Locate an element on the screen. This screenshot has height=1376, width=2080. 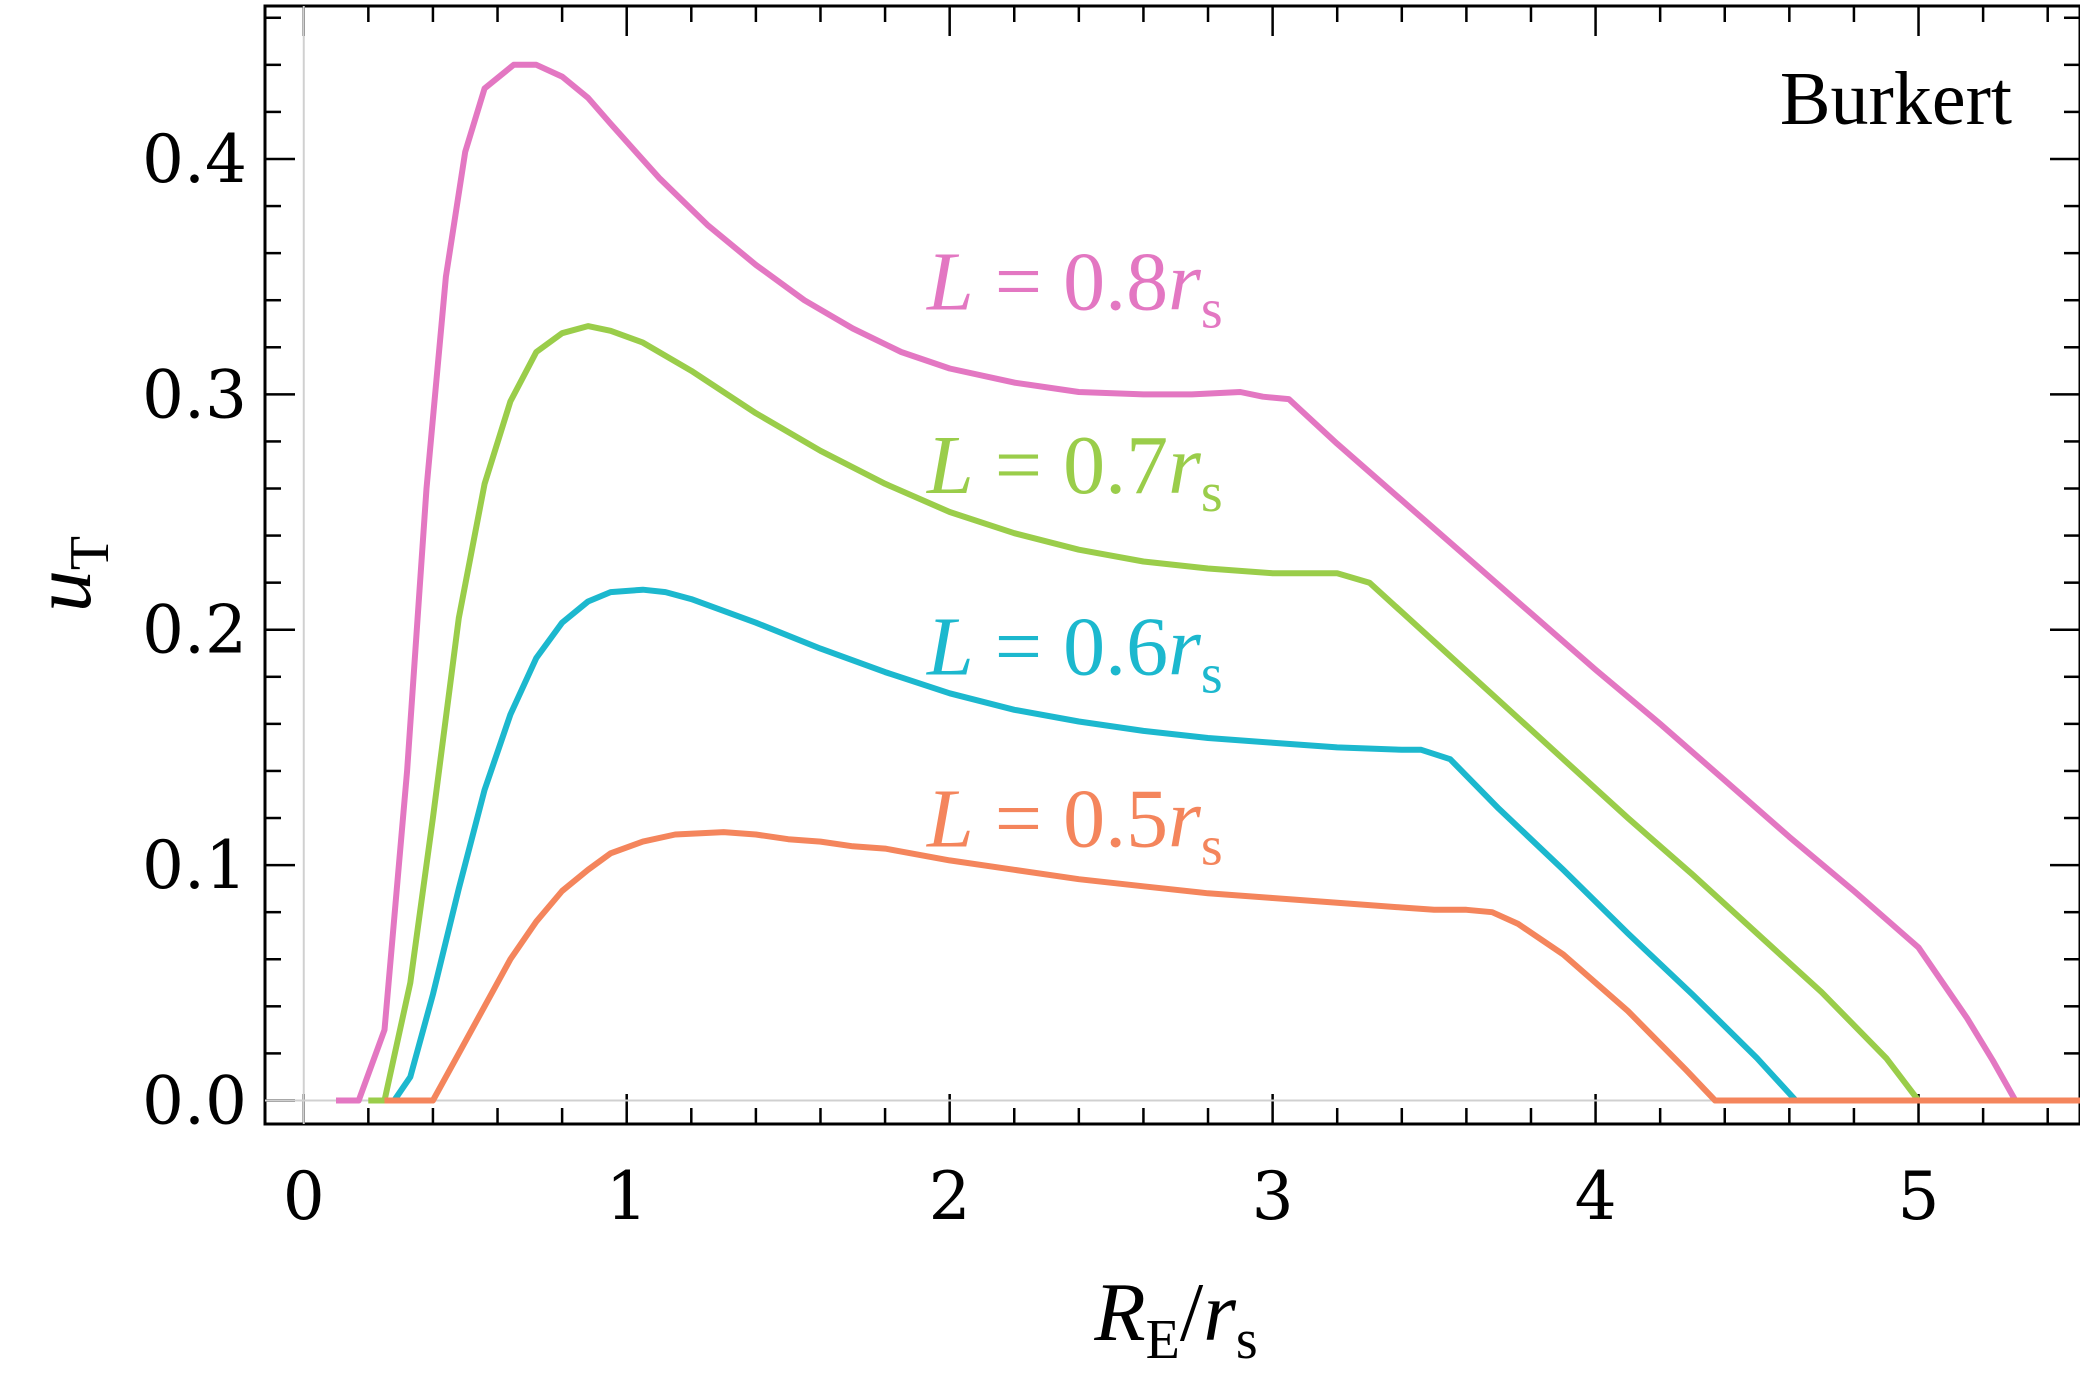
y-axis-label: uT is located at coordinates (68, 574).